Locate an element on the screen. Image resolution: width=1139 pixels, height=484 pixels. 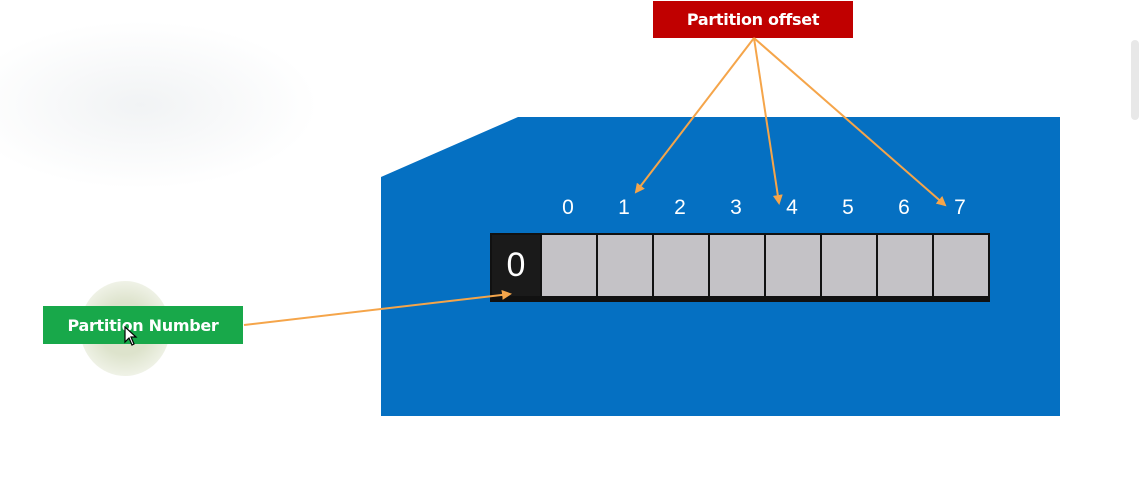
partition-number-label: Partition Number is located at coordinates (143, 325).